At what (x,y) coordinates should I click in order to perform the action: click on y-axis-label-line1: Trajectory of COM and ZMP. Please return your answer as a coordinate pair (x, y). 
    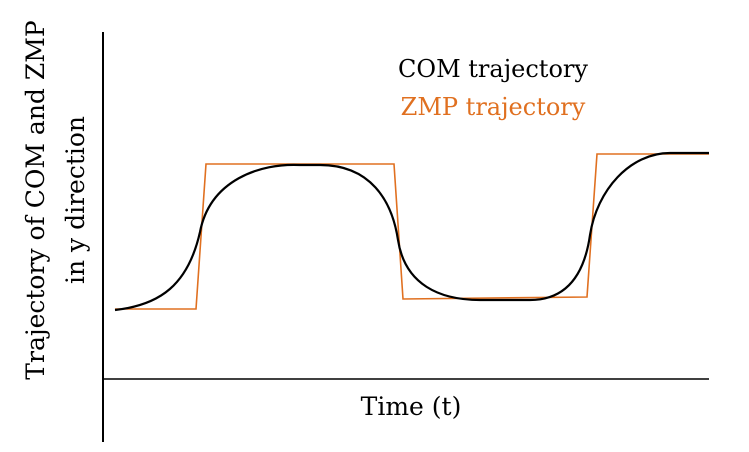
    Looking at the image, I should click on (35, 199).